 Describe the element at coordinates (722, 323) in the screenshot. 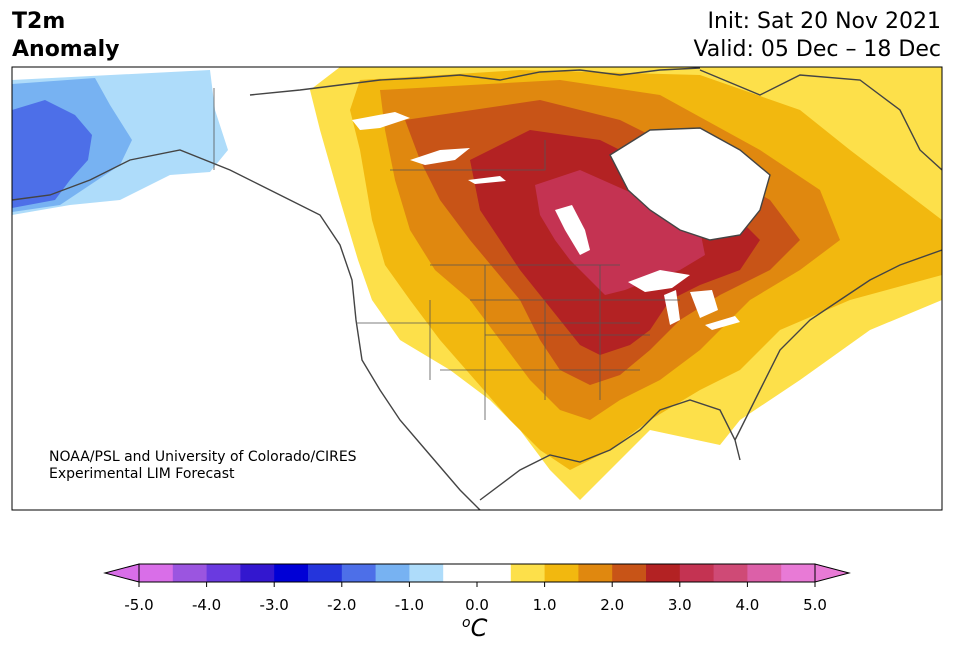

I see `lake-erie` at that location.